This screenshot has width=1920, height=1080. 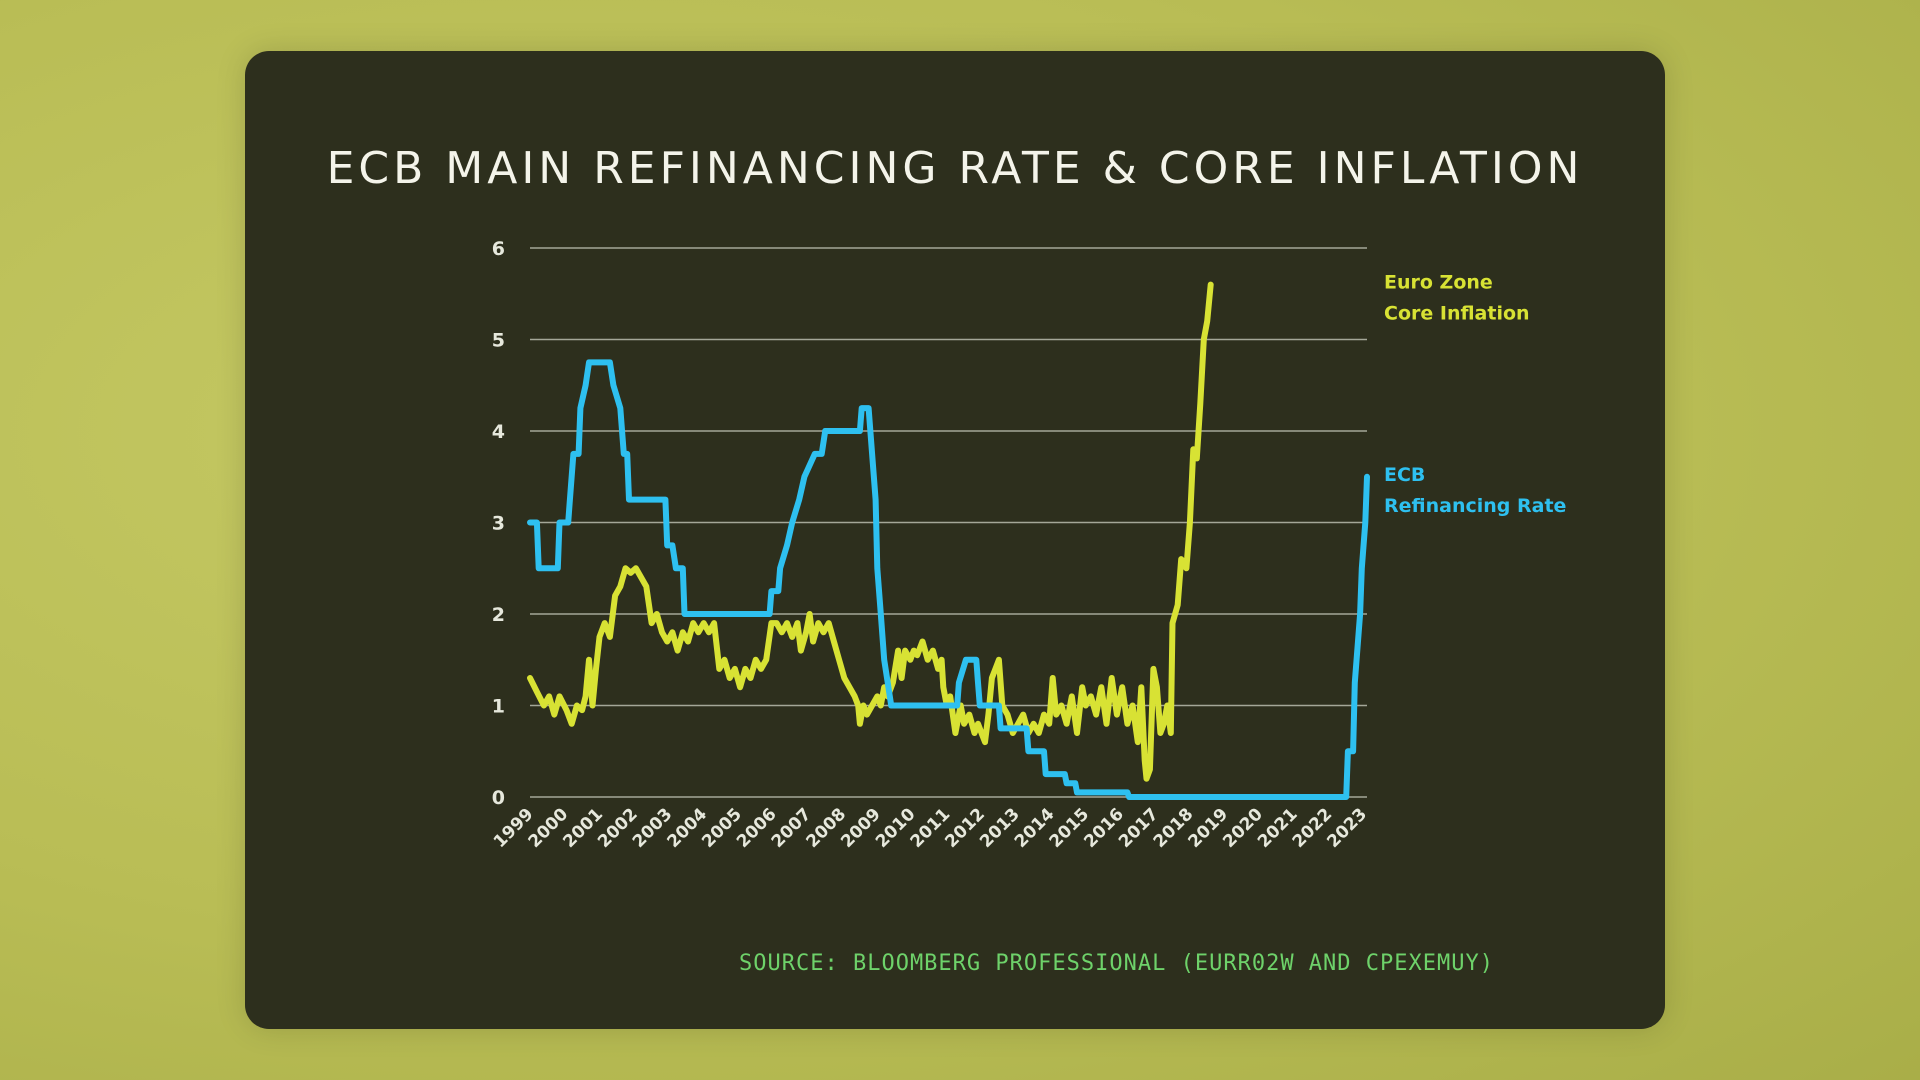 What do you see at coordinates (1457, 314) in the screenshot?
I see `series-label-core: Core Inflation` at bounding box center [1457, 314].